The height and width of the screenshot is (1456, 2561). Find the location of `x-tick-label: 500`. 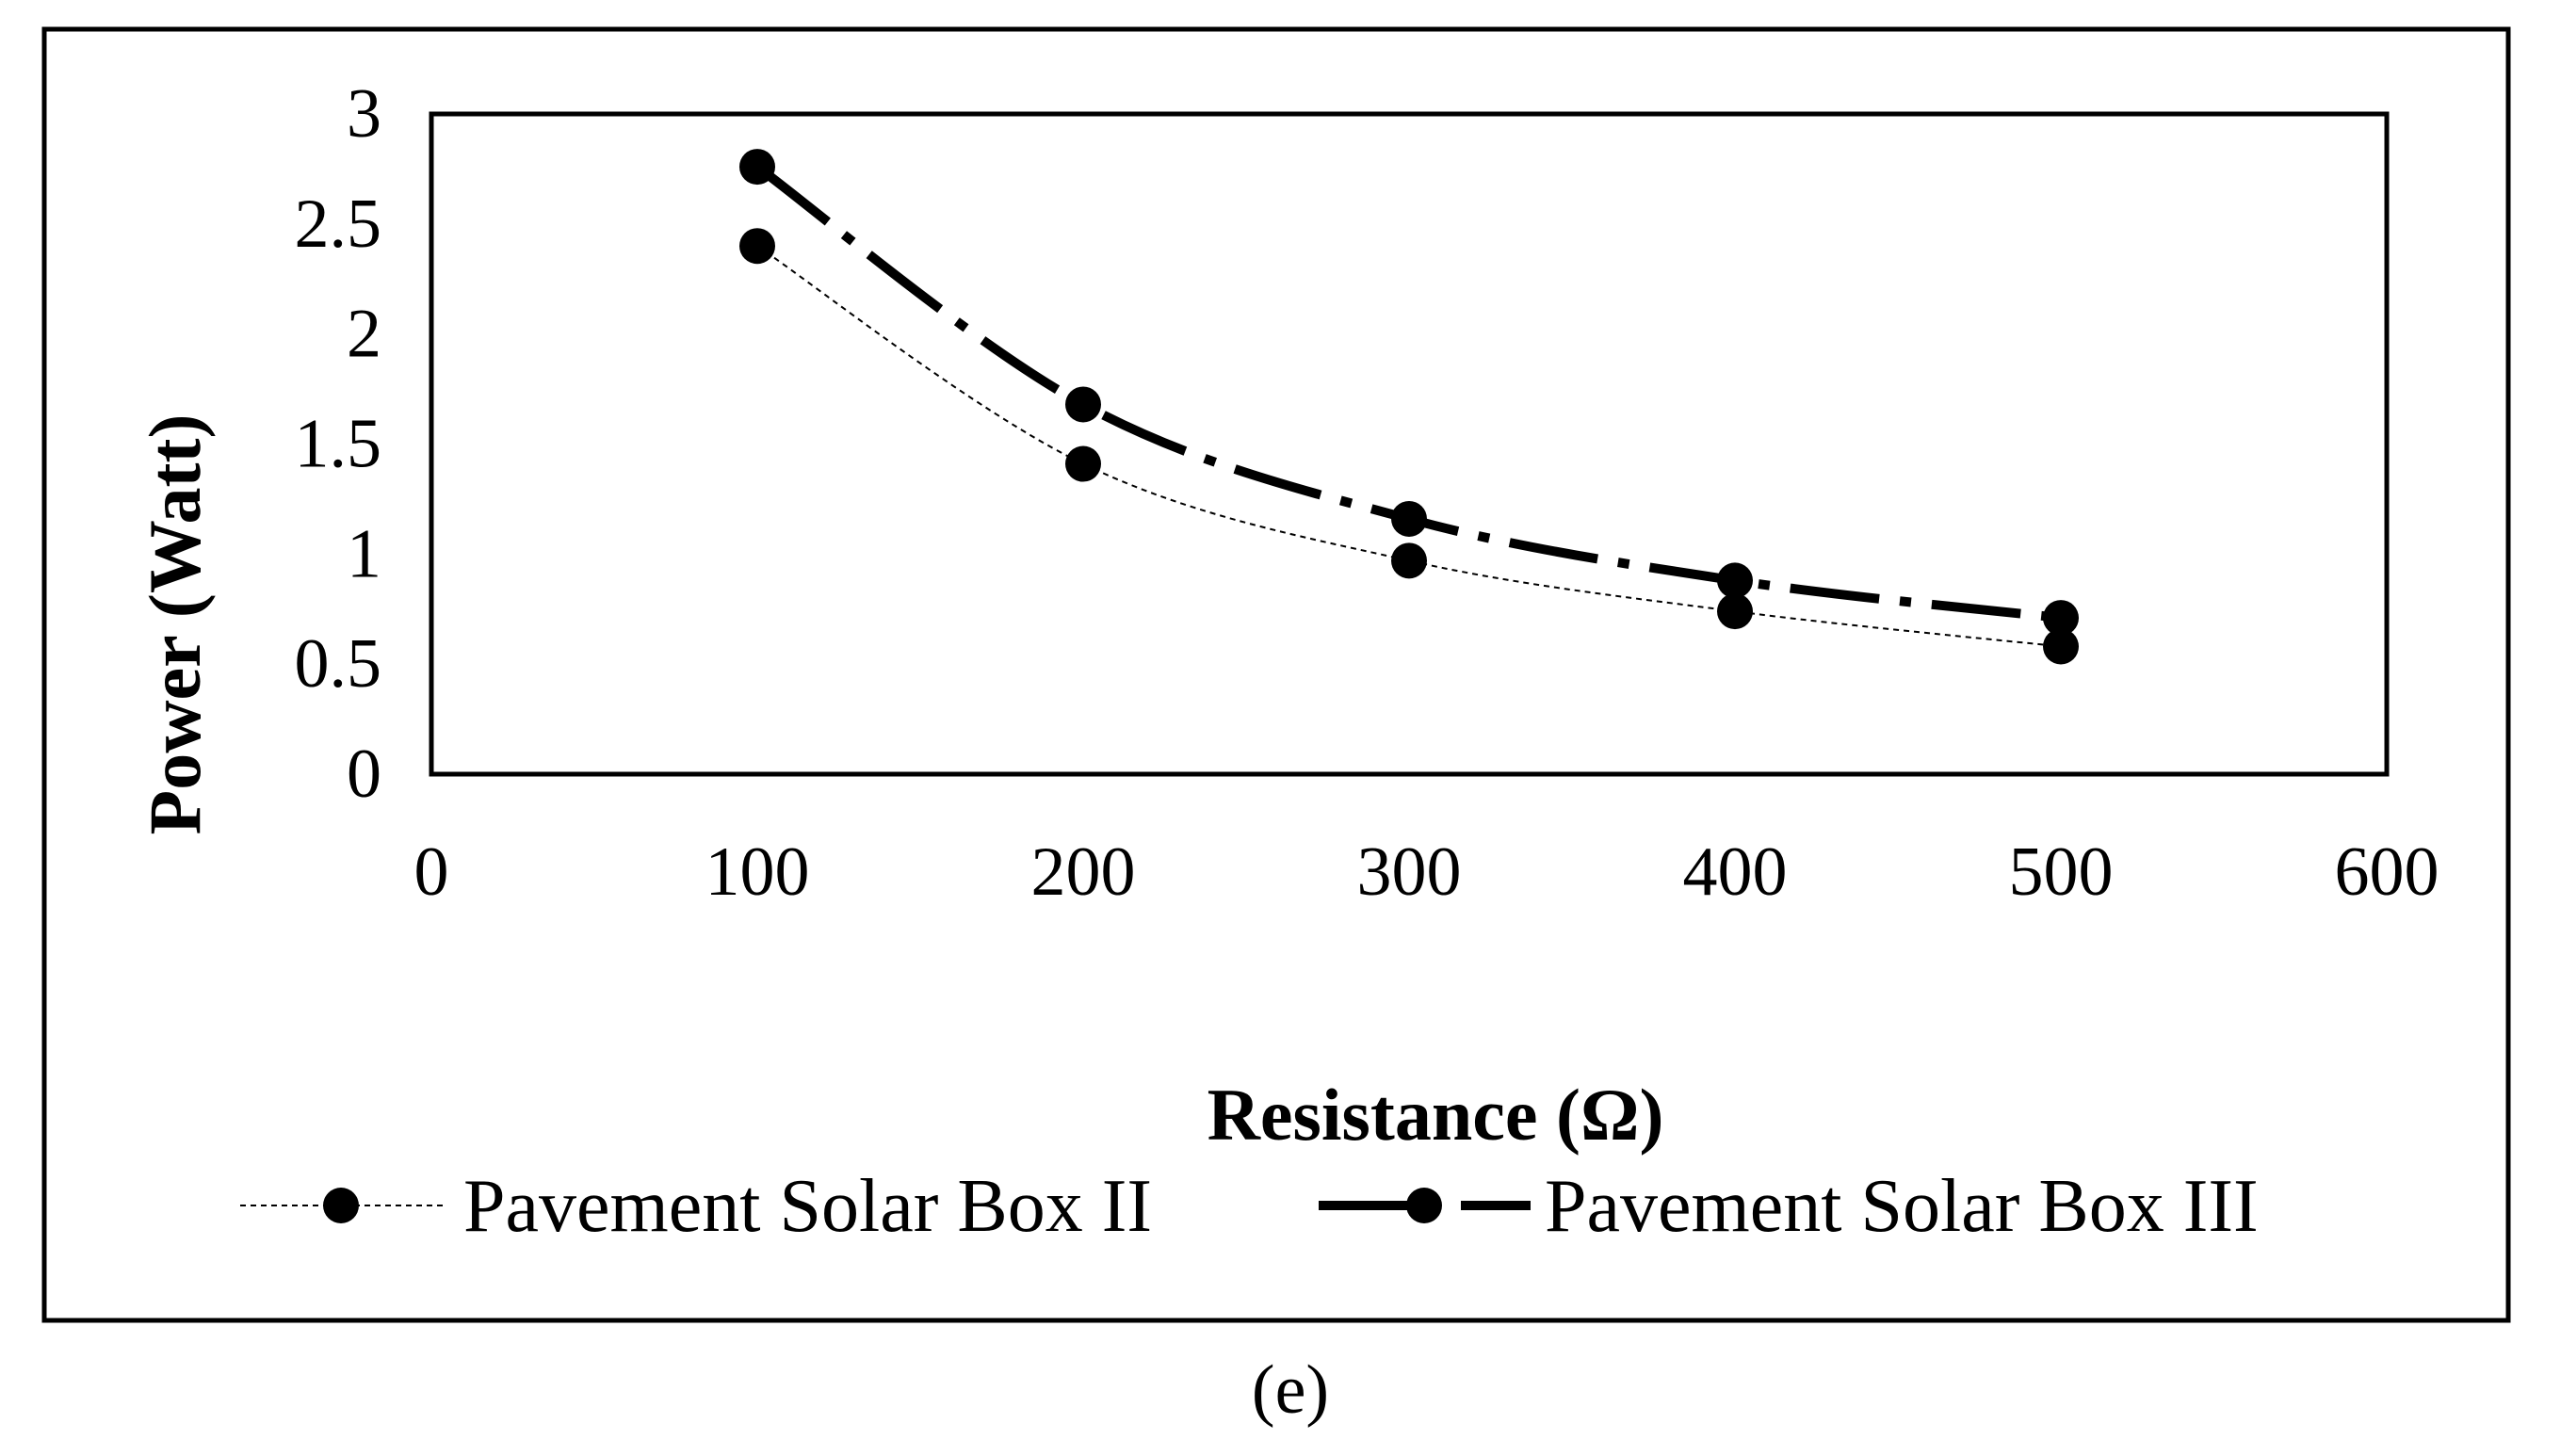

x-tick-label: 500 is located at coordinates (2061, 872).